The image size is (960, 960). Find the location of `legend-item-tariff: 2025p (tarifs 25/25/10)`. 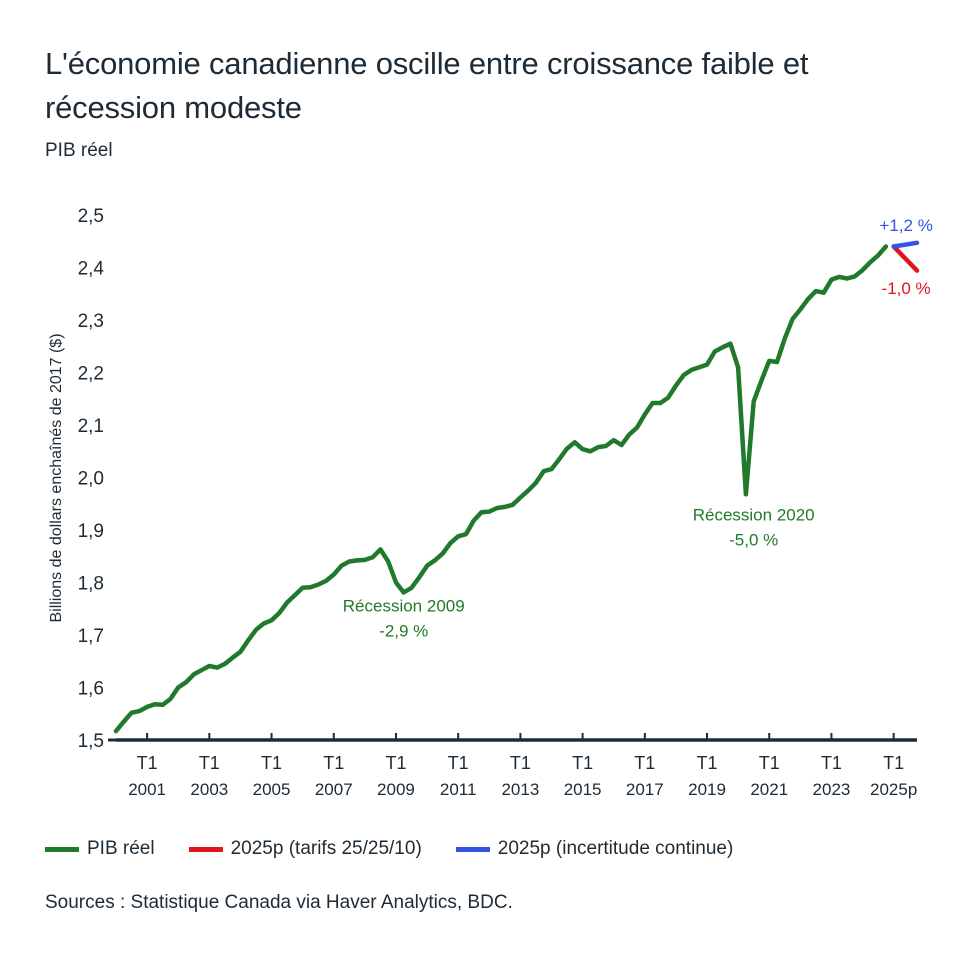

legend-item-tariff: 2025p (tarifs 25/25/10) is located at coordinates (305, 849).